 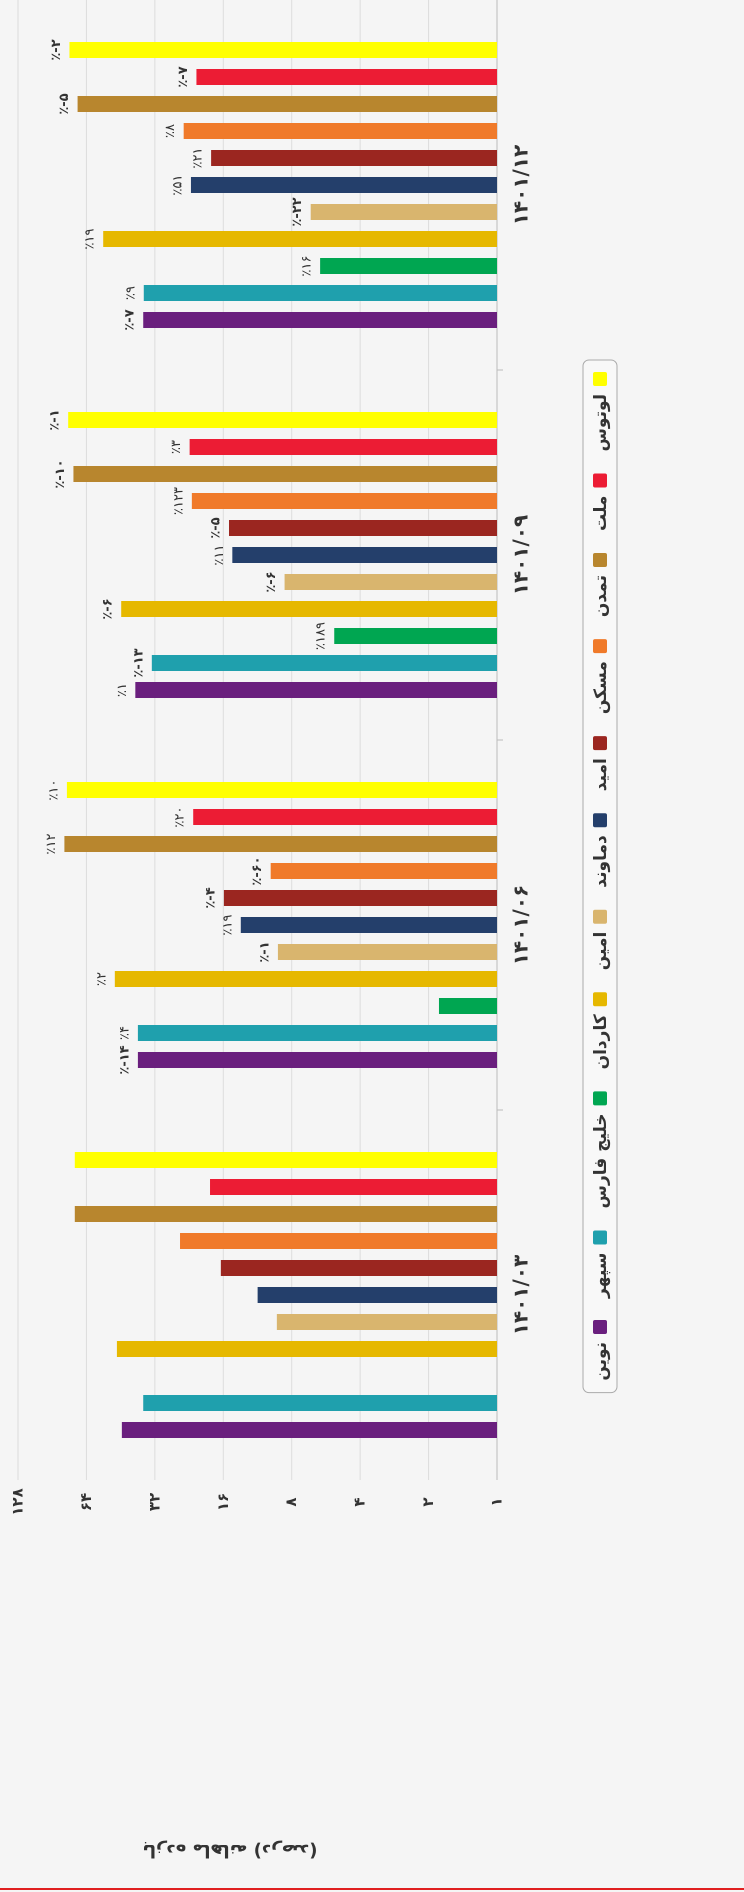 What do you see at coordinates (601, 861) in the screenshot?
I see `legend-label: دماوند` at bounding box center [601, 861].